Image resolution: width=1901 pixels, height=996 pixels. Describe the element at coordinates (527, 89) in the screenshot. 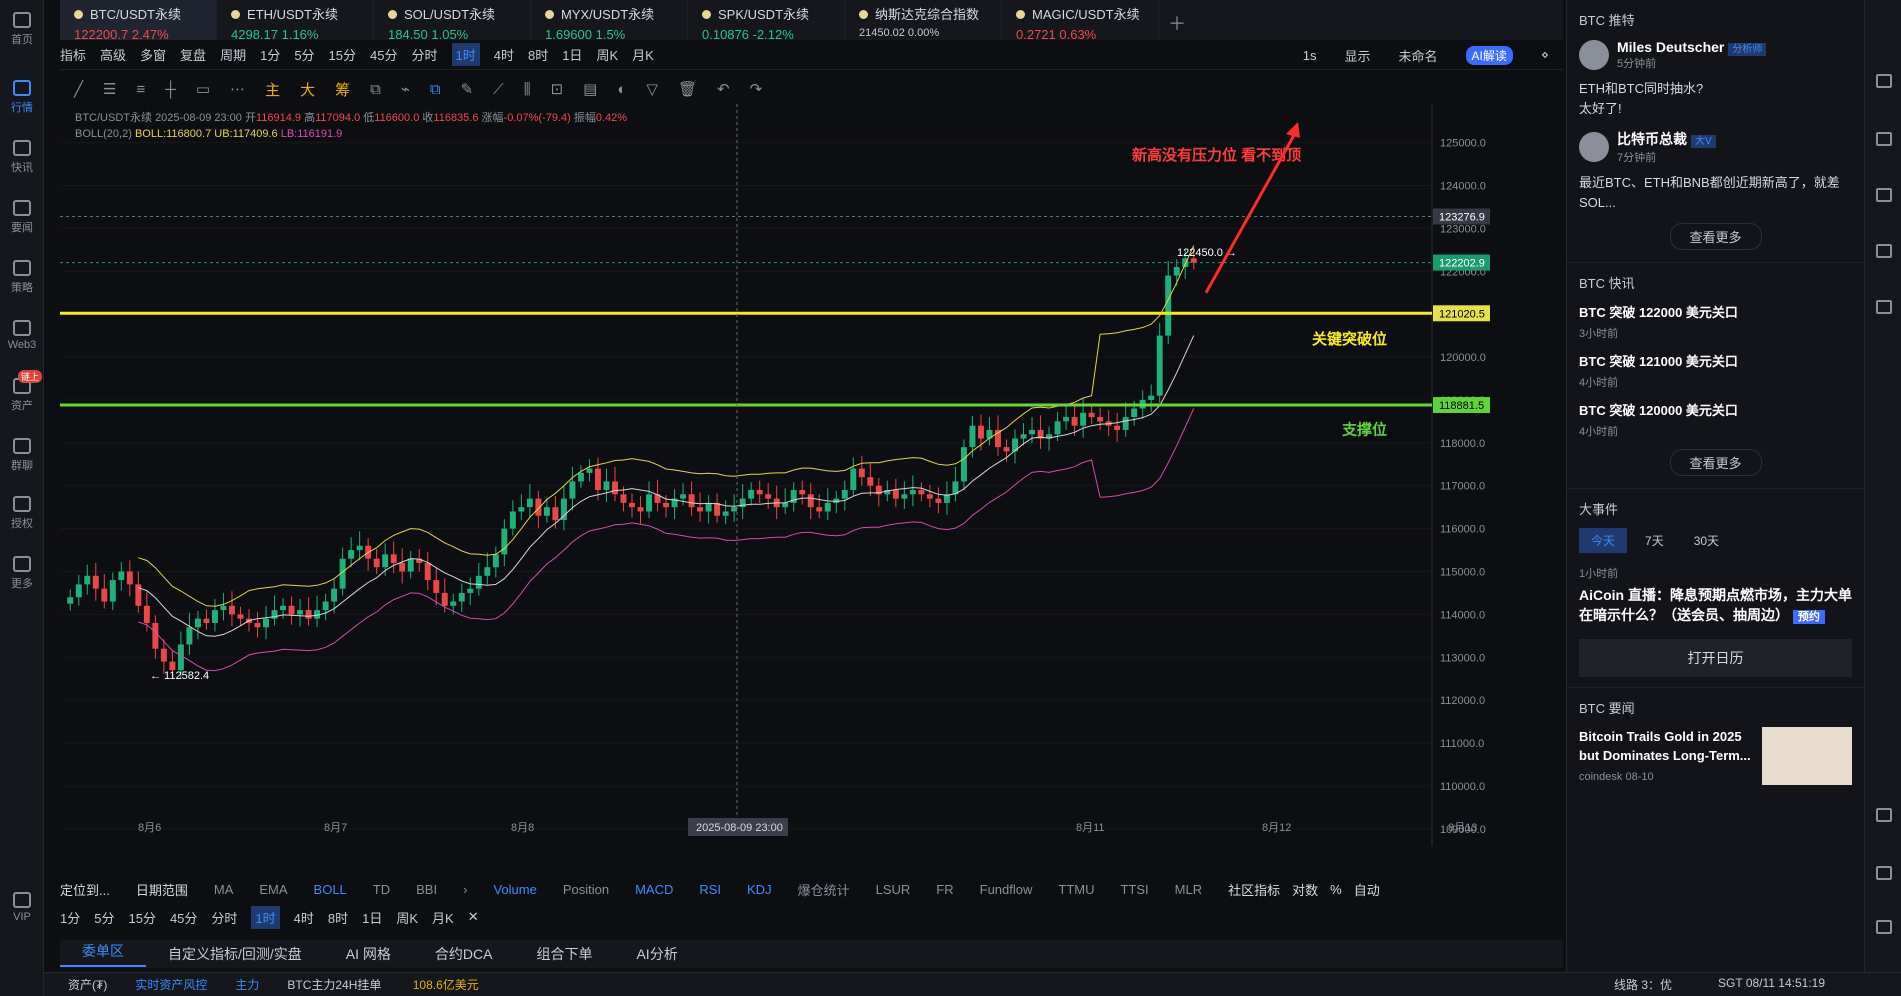

I see `bars-icon: ⫼` at that location.